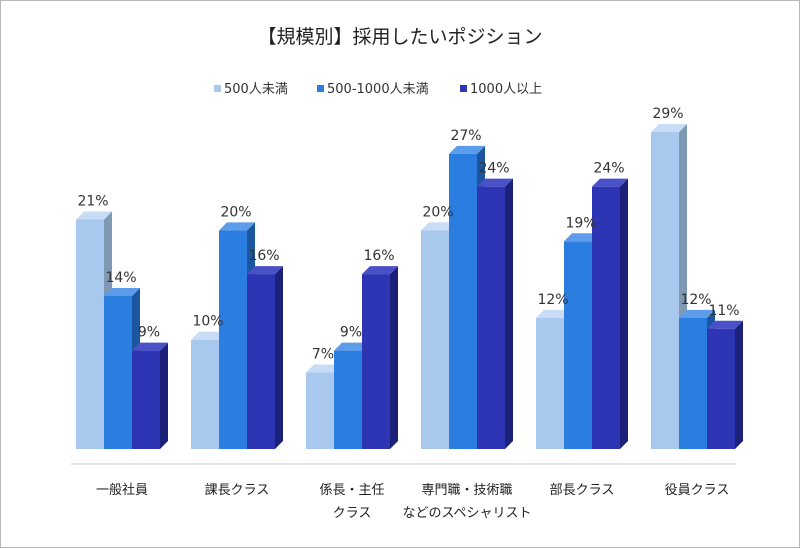  I want to click on category-label-6: 役員クラス, so click(697, 490).